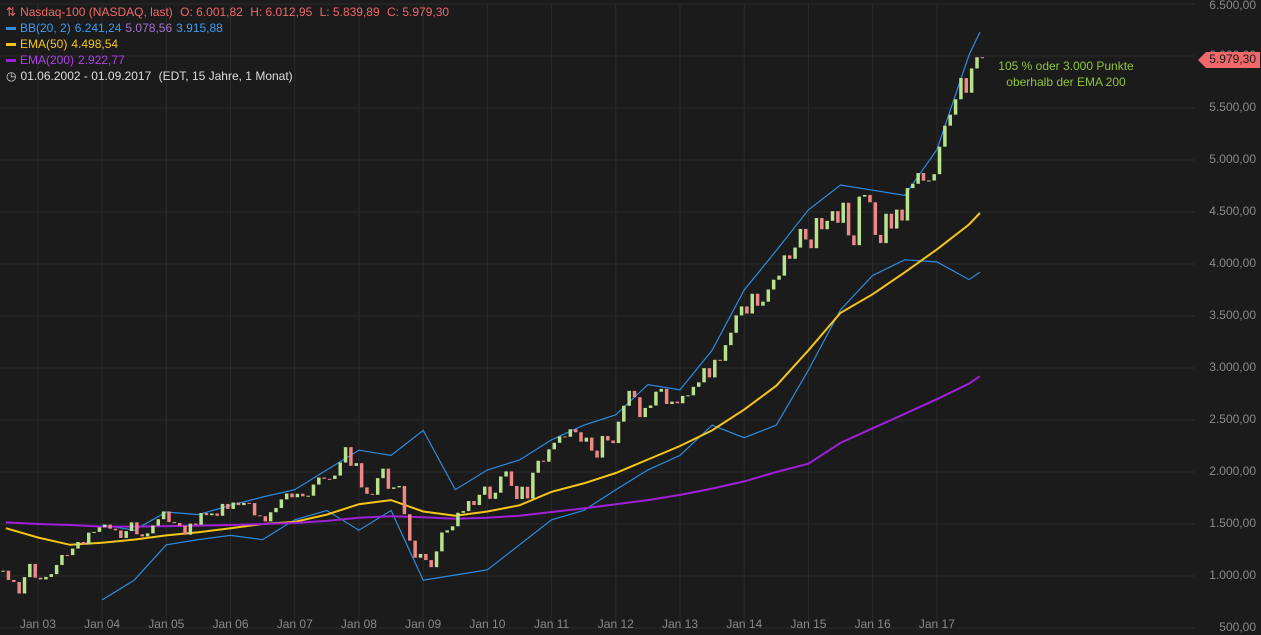 This screenshot has width=1261, height=635. What do you see at coordinates (1232, 59) in the screenshot?
I see `last-price-label: 5.979,30` at bounding box center [1232, 59].